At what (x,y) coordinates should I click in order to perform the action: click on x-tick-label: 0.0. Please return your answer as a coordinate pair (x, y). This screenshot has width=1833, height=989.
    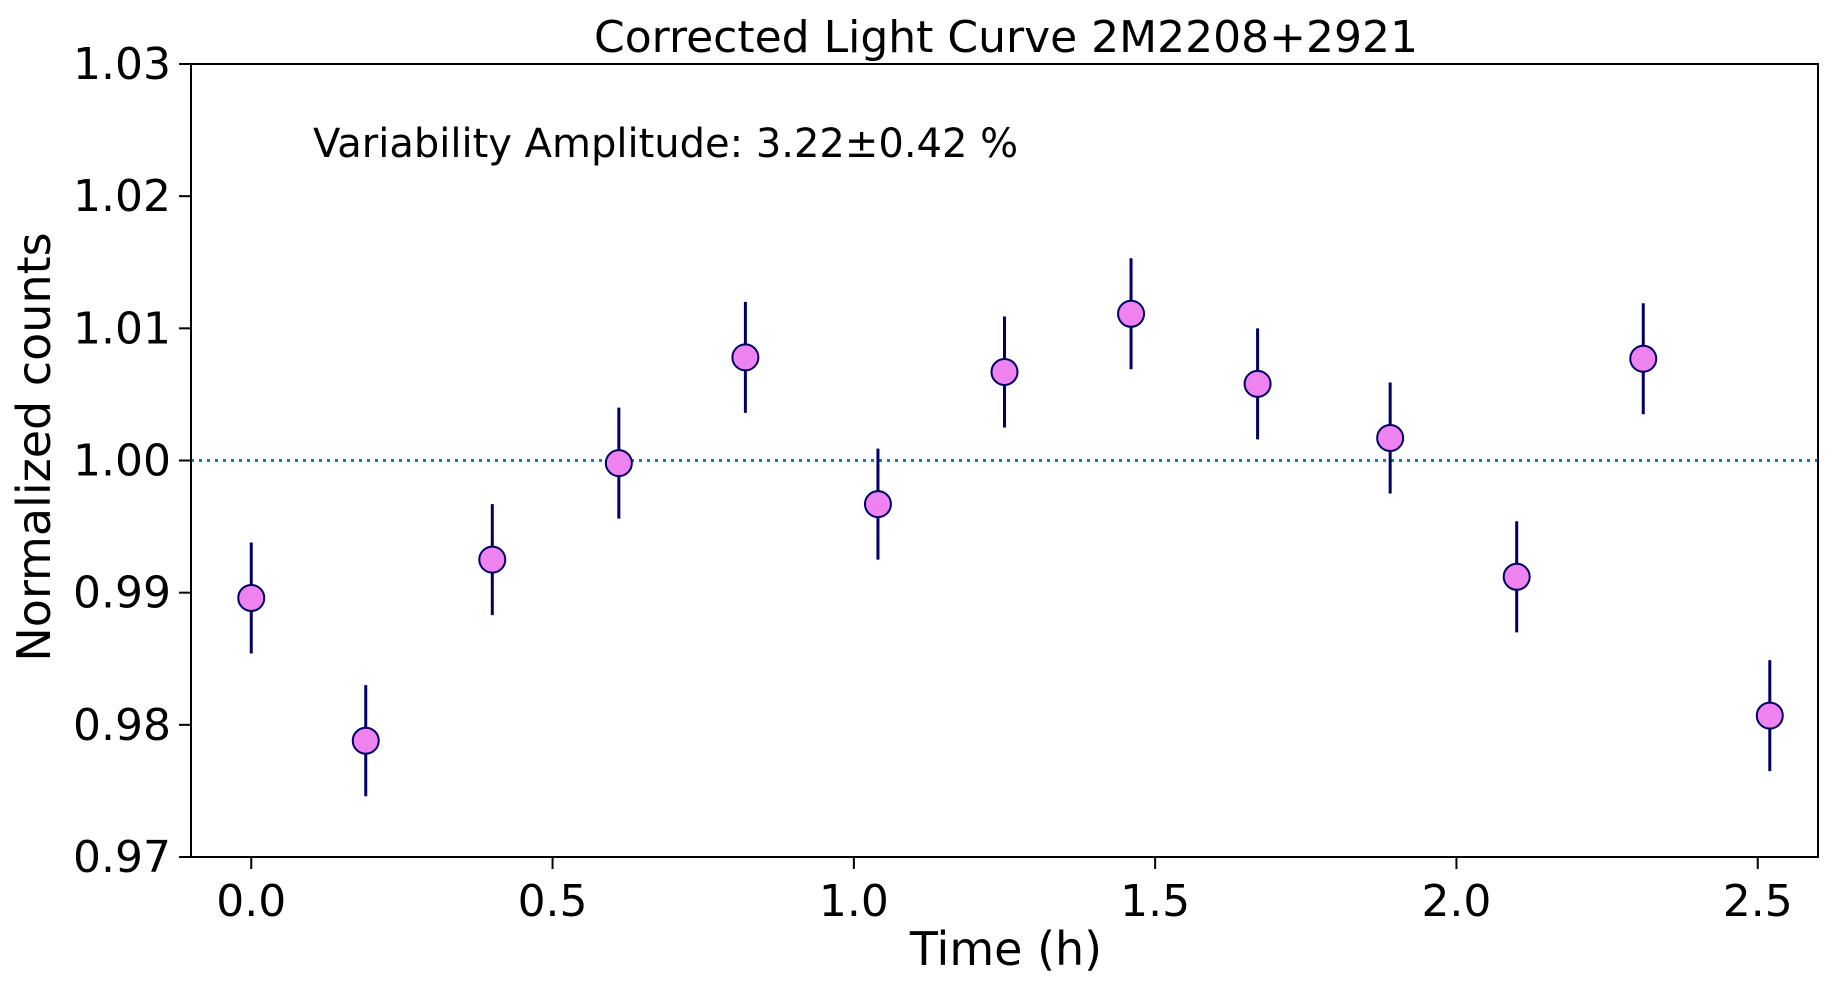
    Looking at the image, I should click on (251, 901).